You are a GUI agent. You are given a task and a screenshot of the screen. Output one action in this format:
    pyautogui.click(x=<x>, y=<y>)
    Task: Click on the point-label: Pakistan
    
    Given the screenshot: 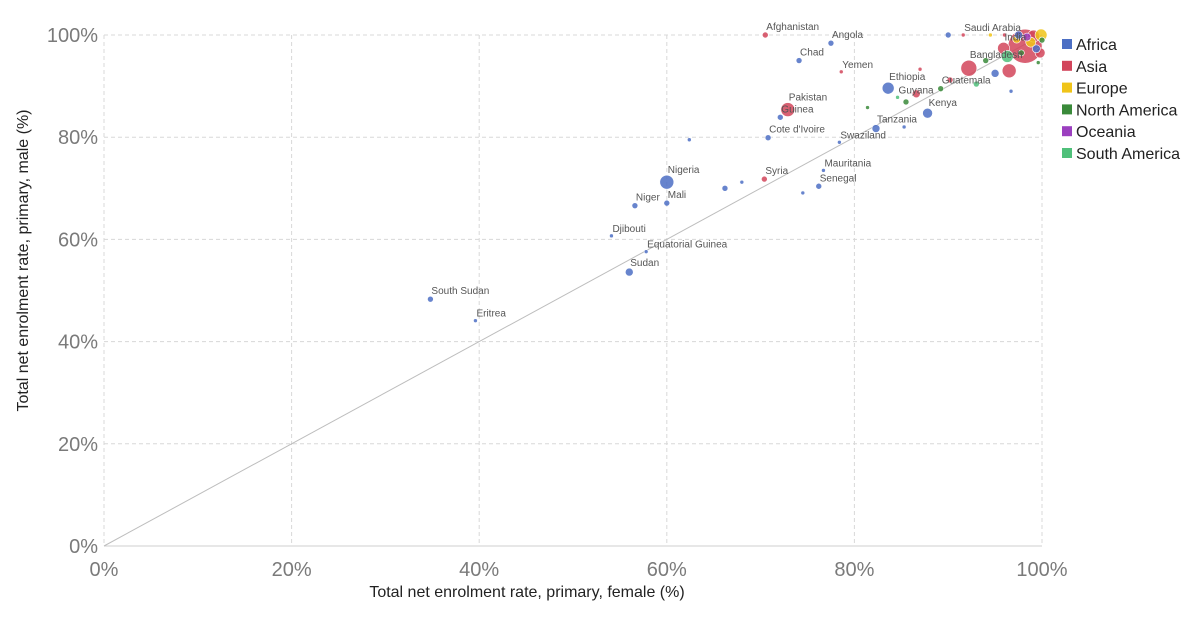 What is the action you would take?
    pyautogui.click(x=808, y=98)
    